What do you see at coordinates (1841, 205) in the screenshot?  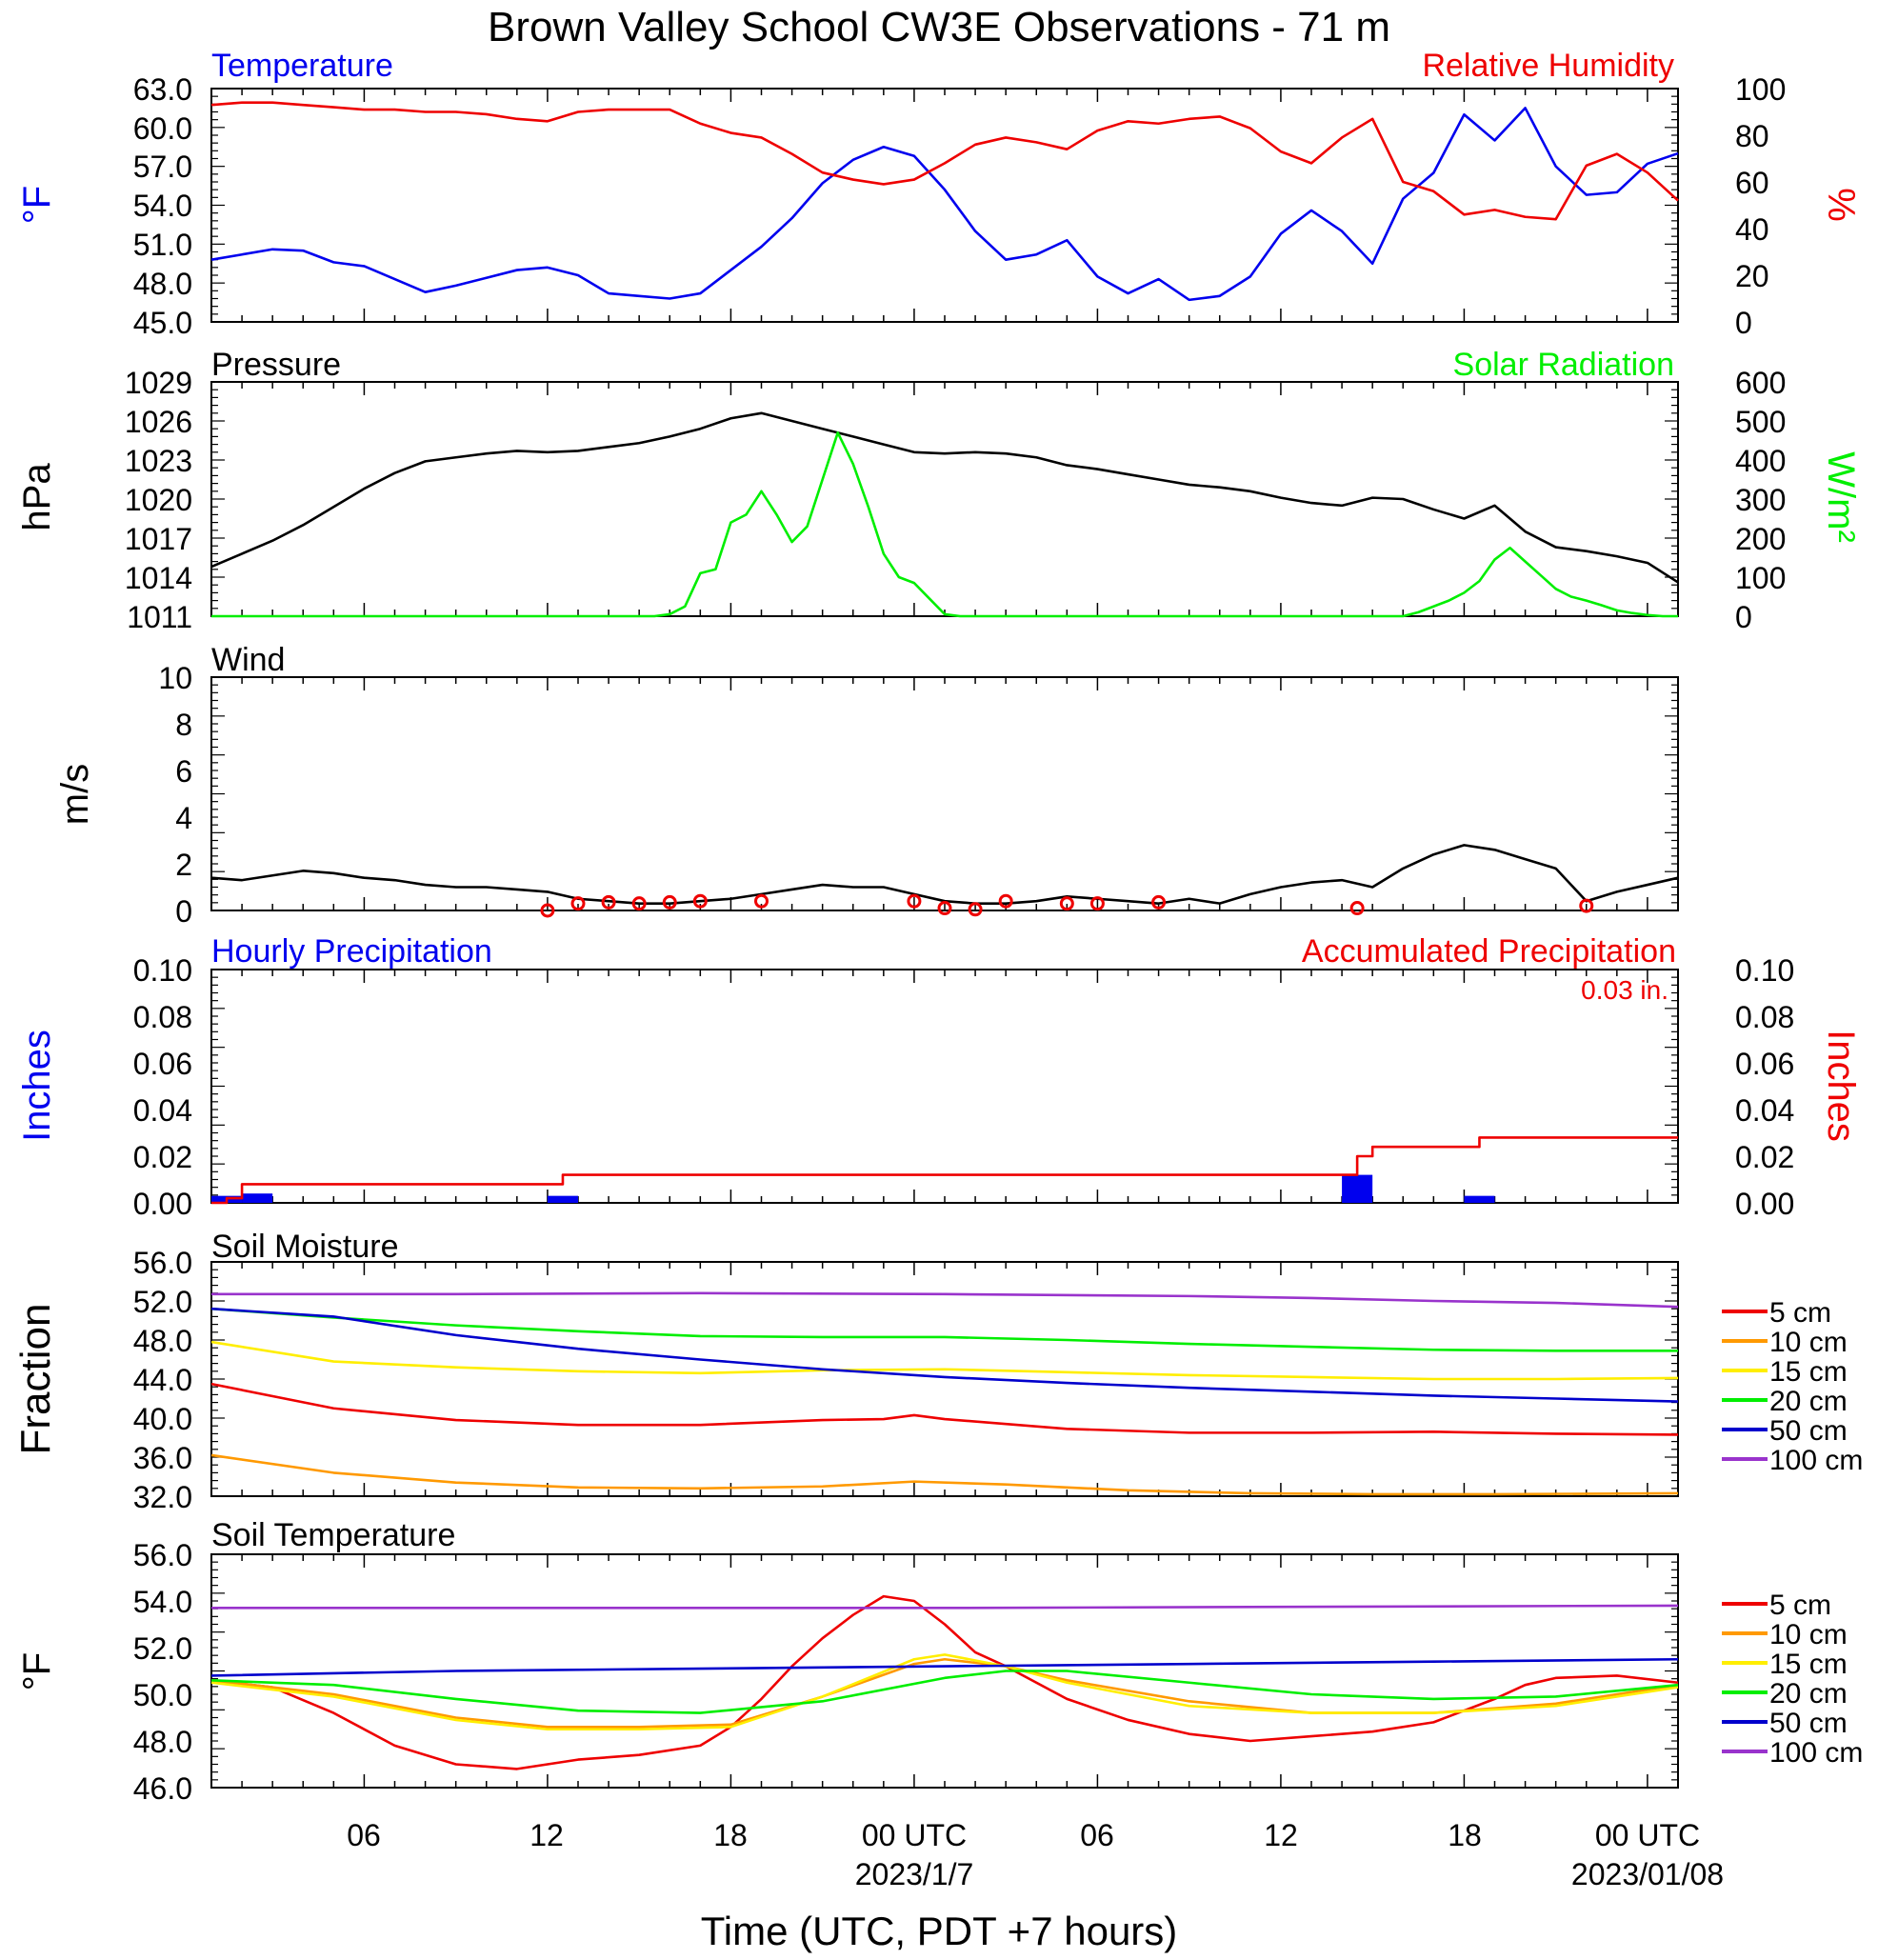 I see `humidity-unit: %` at bounding box center [1841, 205].